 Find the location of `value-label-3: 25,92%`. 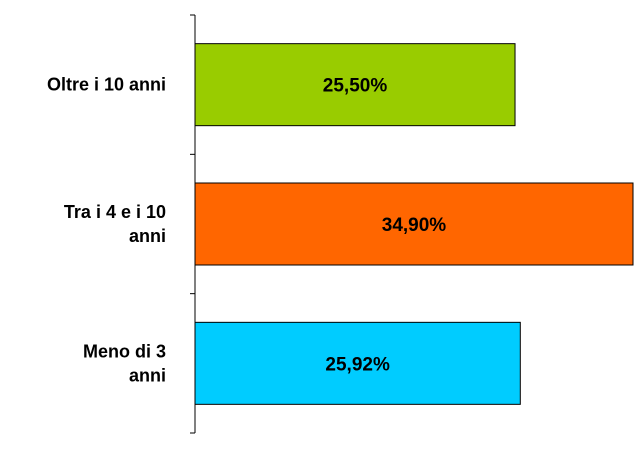

value-label-3: 25,92% is located at coordinates (357, 364).